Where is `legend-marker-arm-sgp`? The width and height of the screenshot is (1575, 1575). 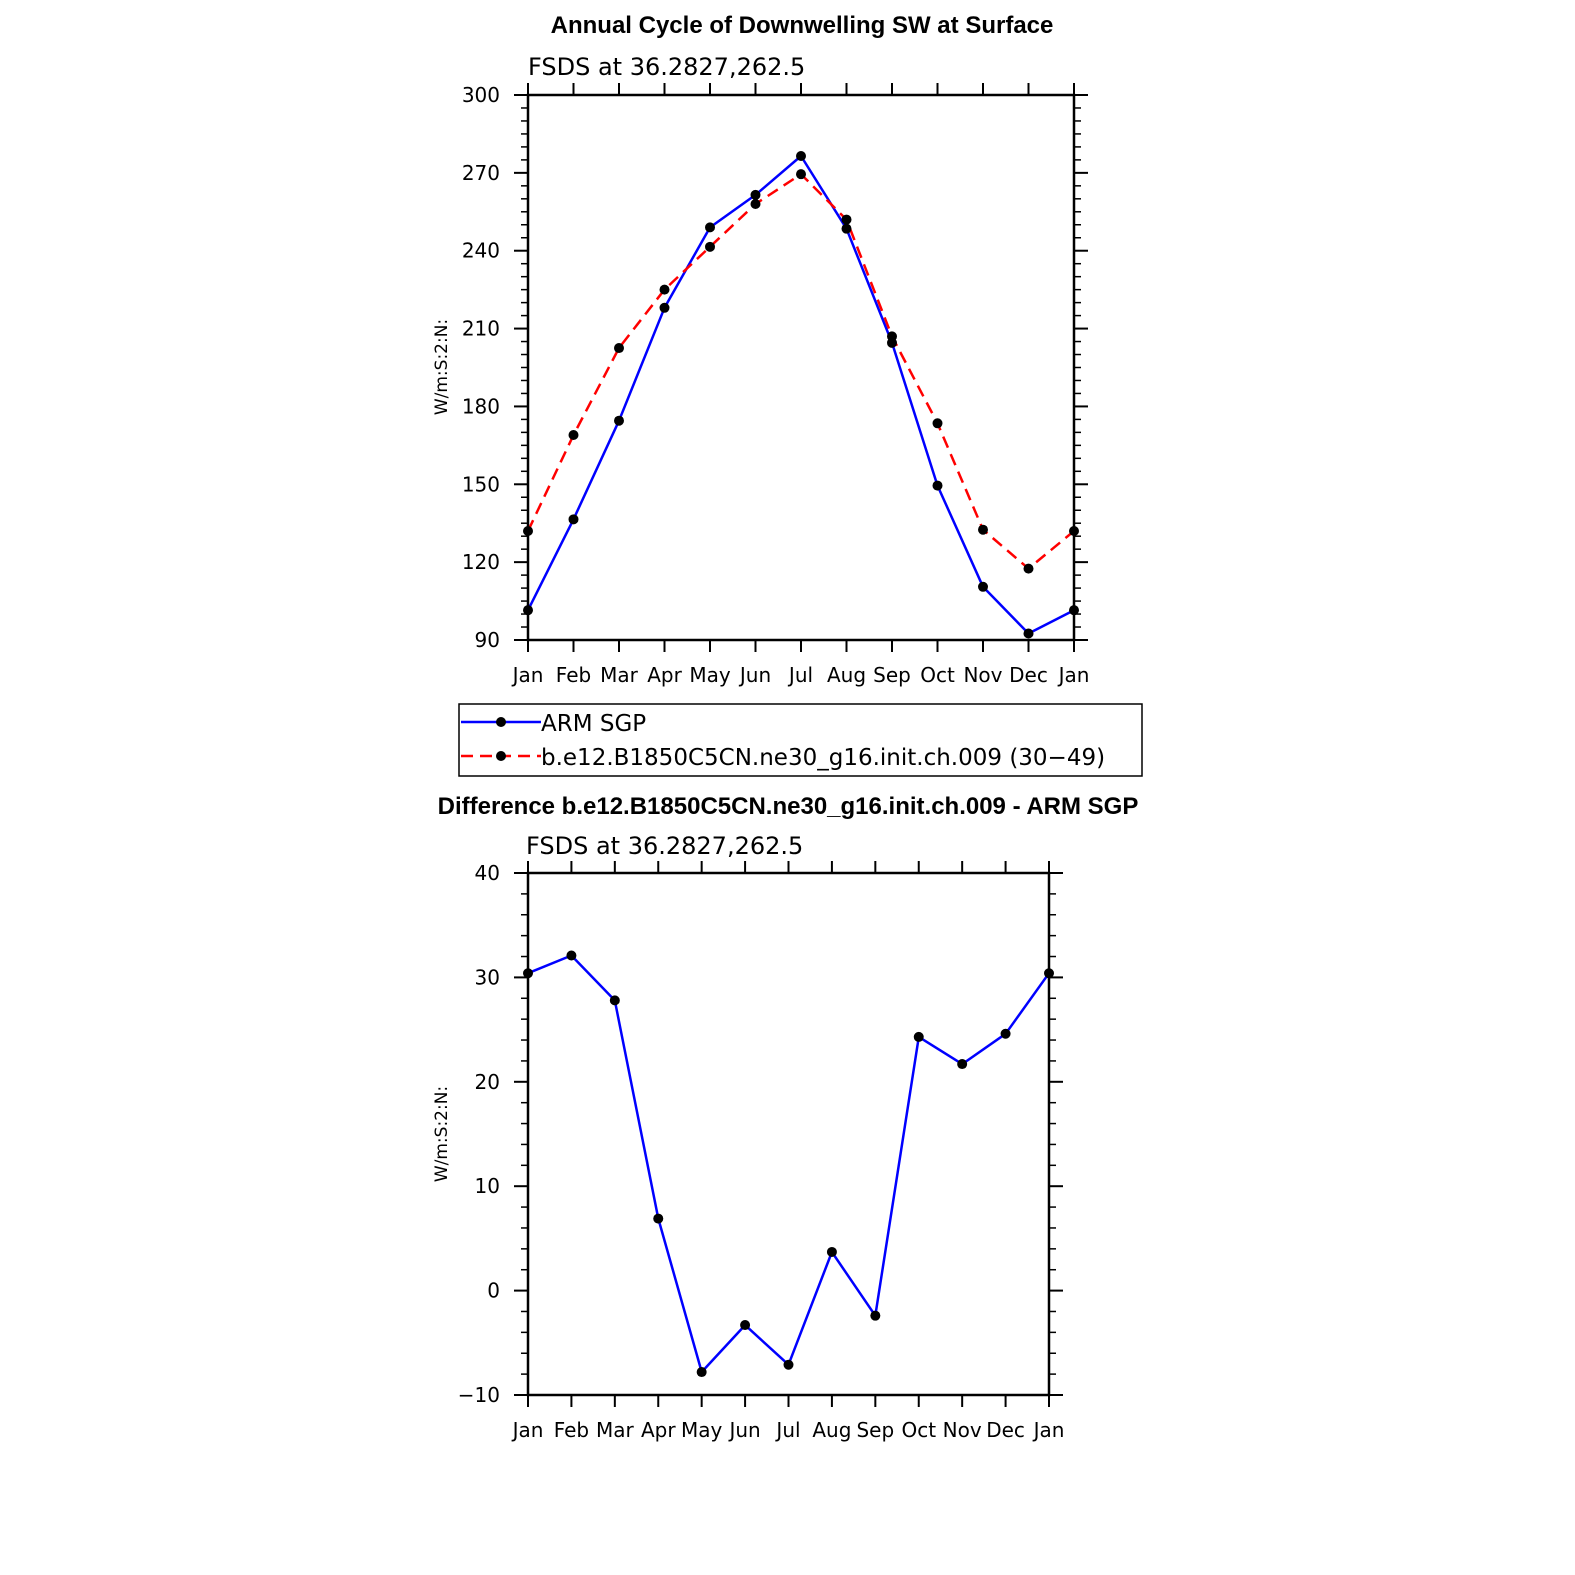 legend-marker-arm-sgp is located at coordinates (501, 722).